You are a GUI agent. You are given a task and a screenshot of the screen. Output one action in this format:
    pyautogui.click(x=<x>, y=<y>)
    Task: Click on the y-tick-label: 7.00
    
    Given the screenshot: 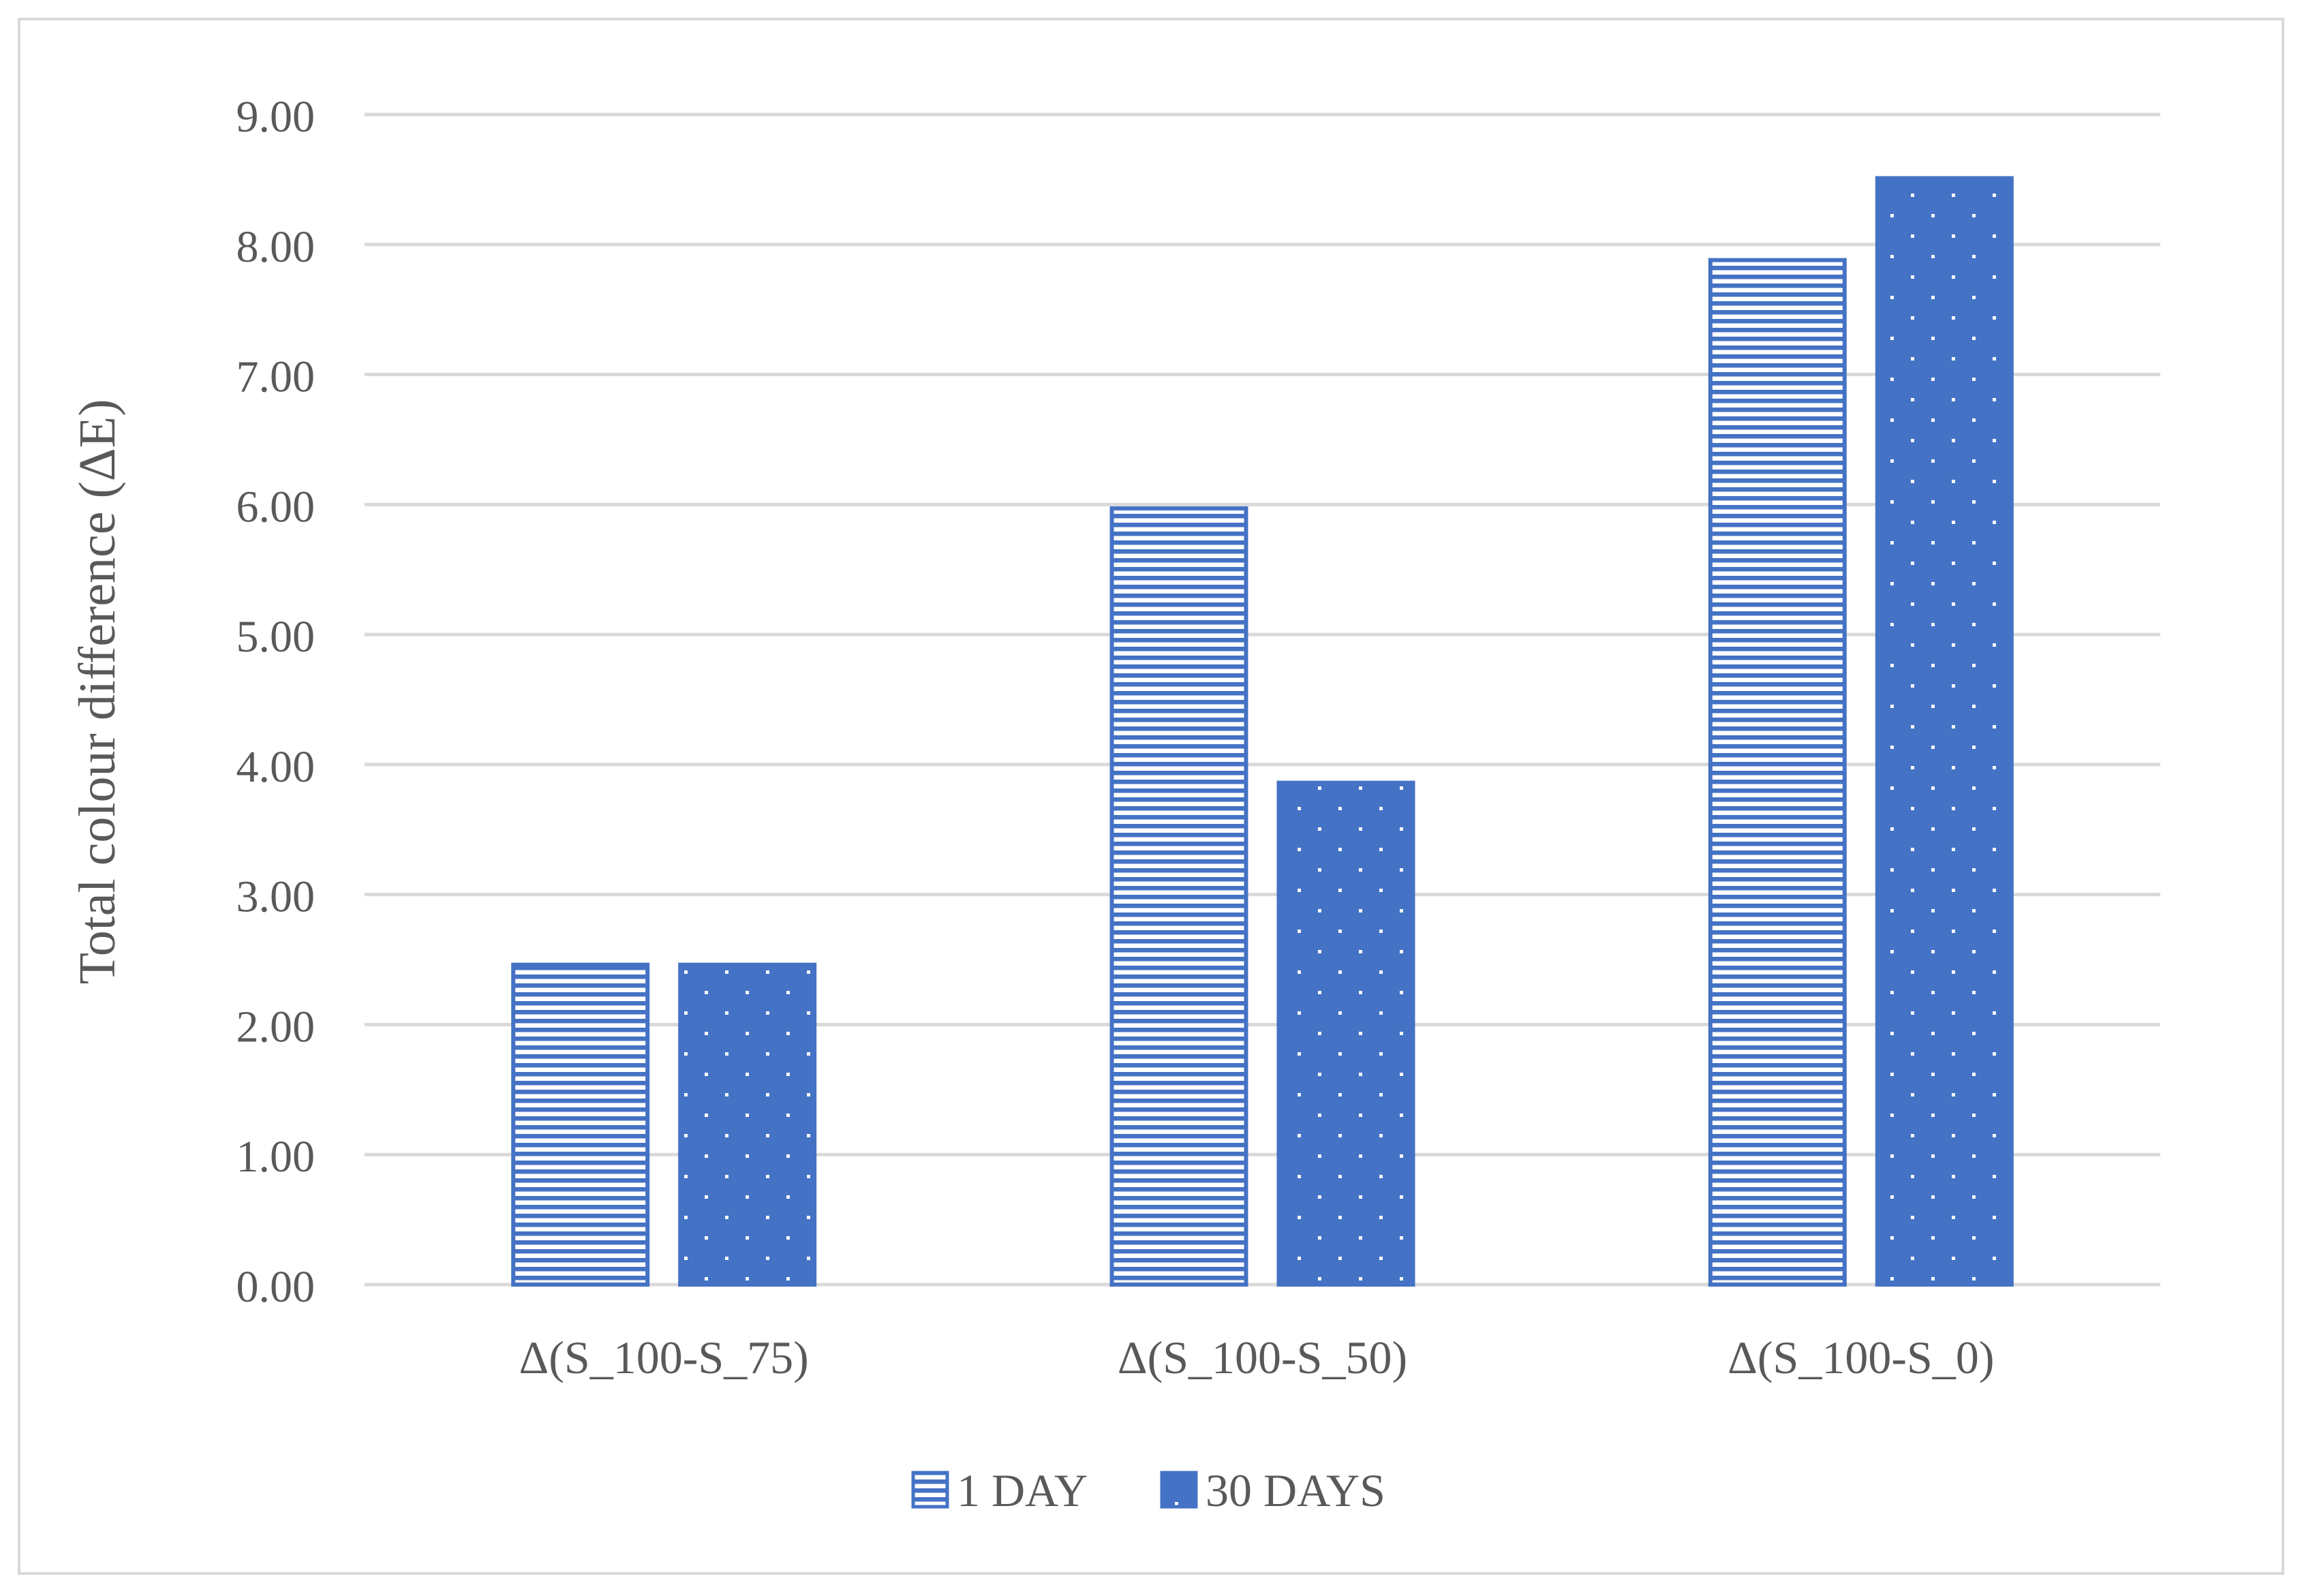 What is the action you would take?
    pyautogui.click(x=276, y=377)
    